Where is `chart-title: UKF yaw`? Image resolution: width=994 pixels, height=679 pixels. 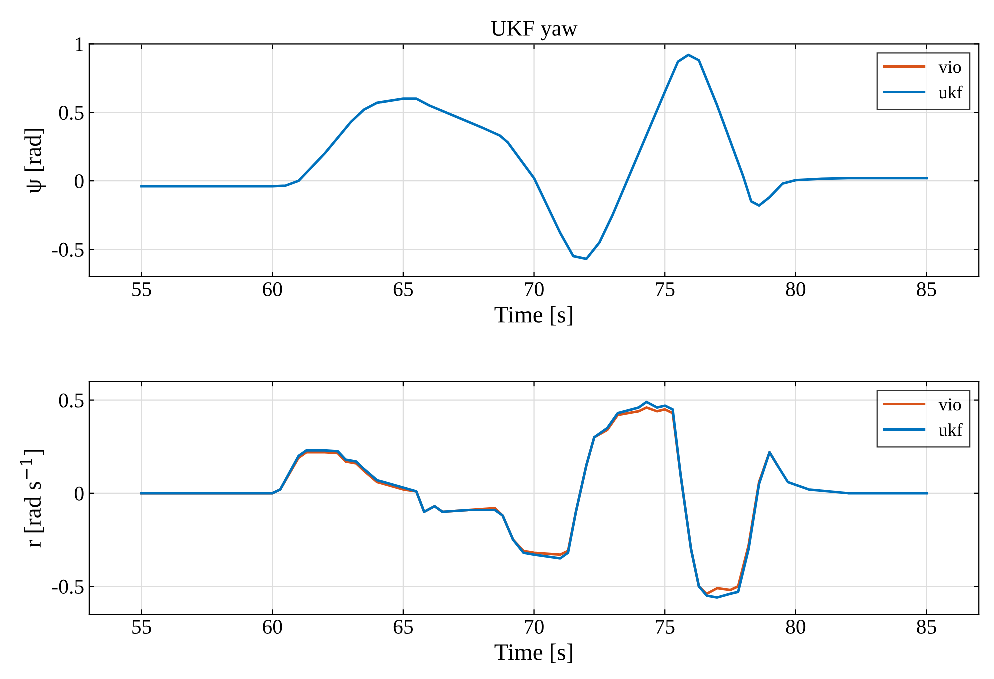
chart-title: UKF yaw is located at coordinates (534, 31).